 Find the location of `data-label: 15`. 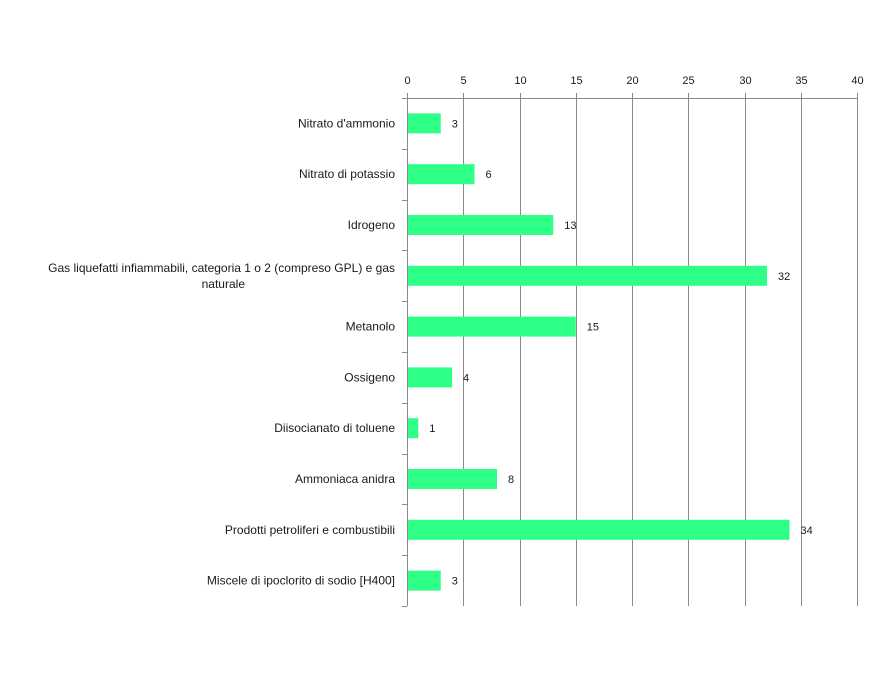

data-label: 15 is located at coordinates (593, 328).